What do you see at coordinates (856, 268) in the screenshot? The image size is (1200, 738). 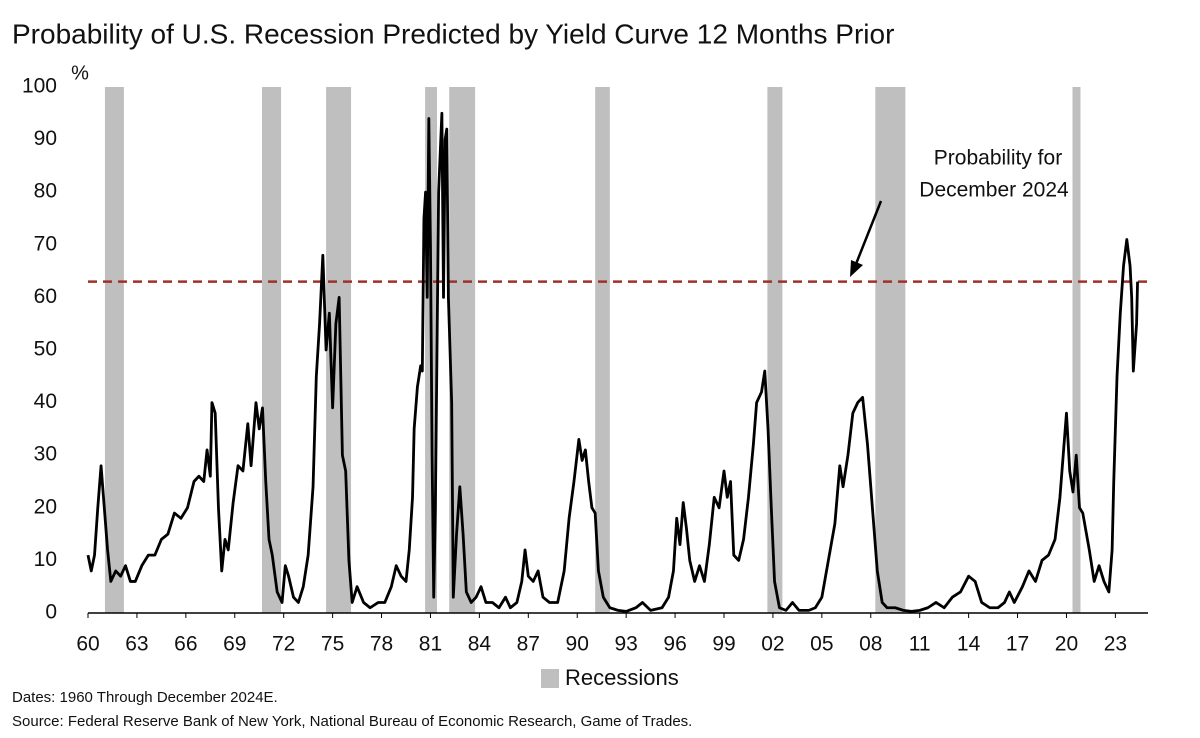 I see `arrow-head` at bounding box center [856, 268].